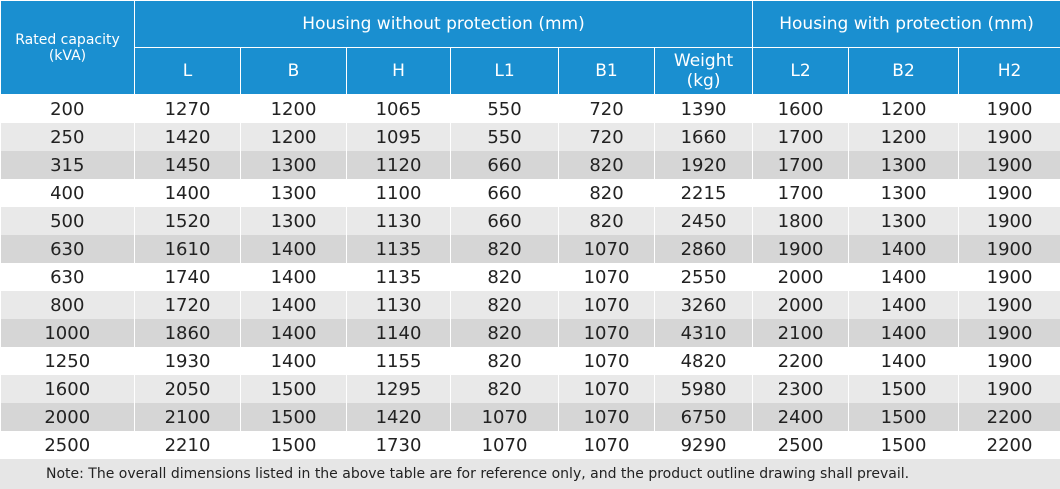 This screenshot has width=1060, height=489. Describe the element at coordinates (704, 445) in the screenshot. I see `table-cell: 9290` at that location.